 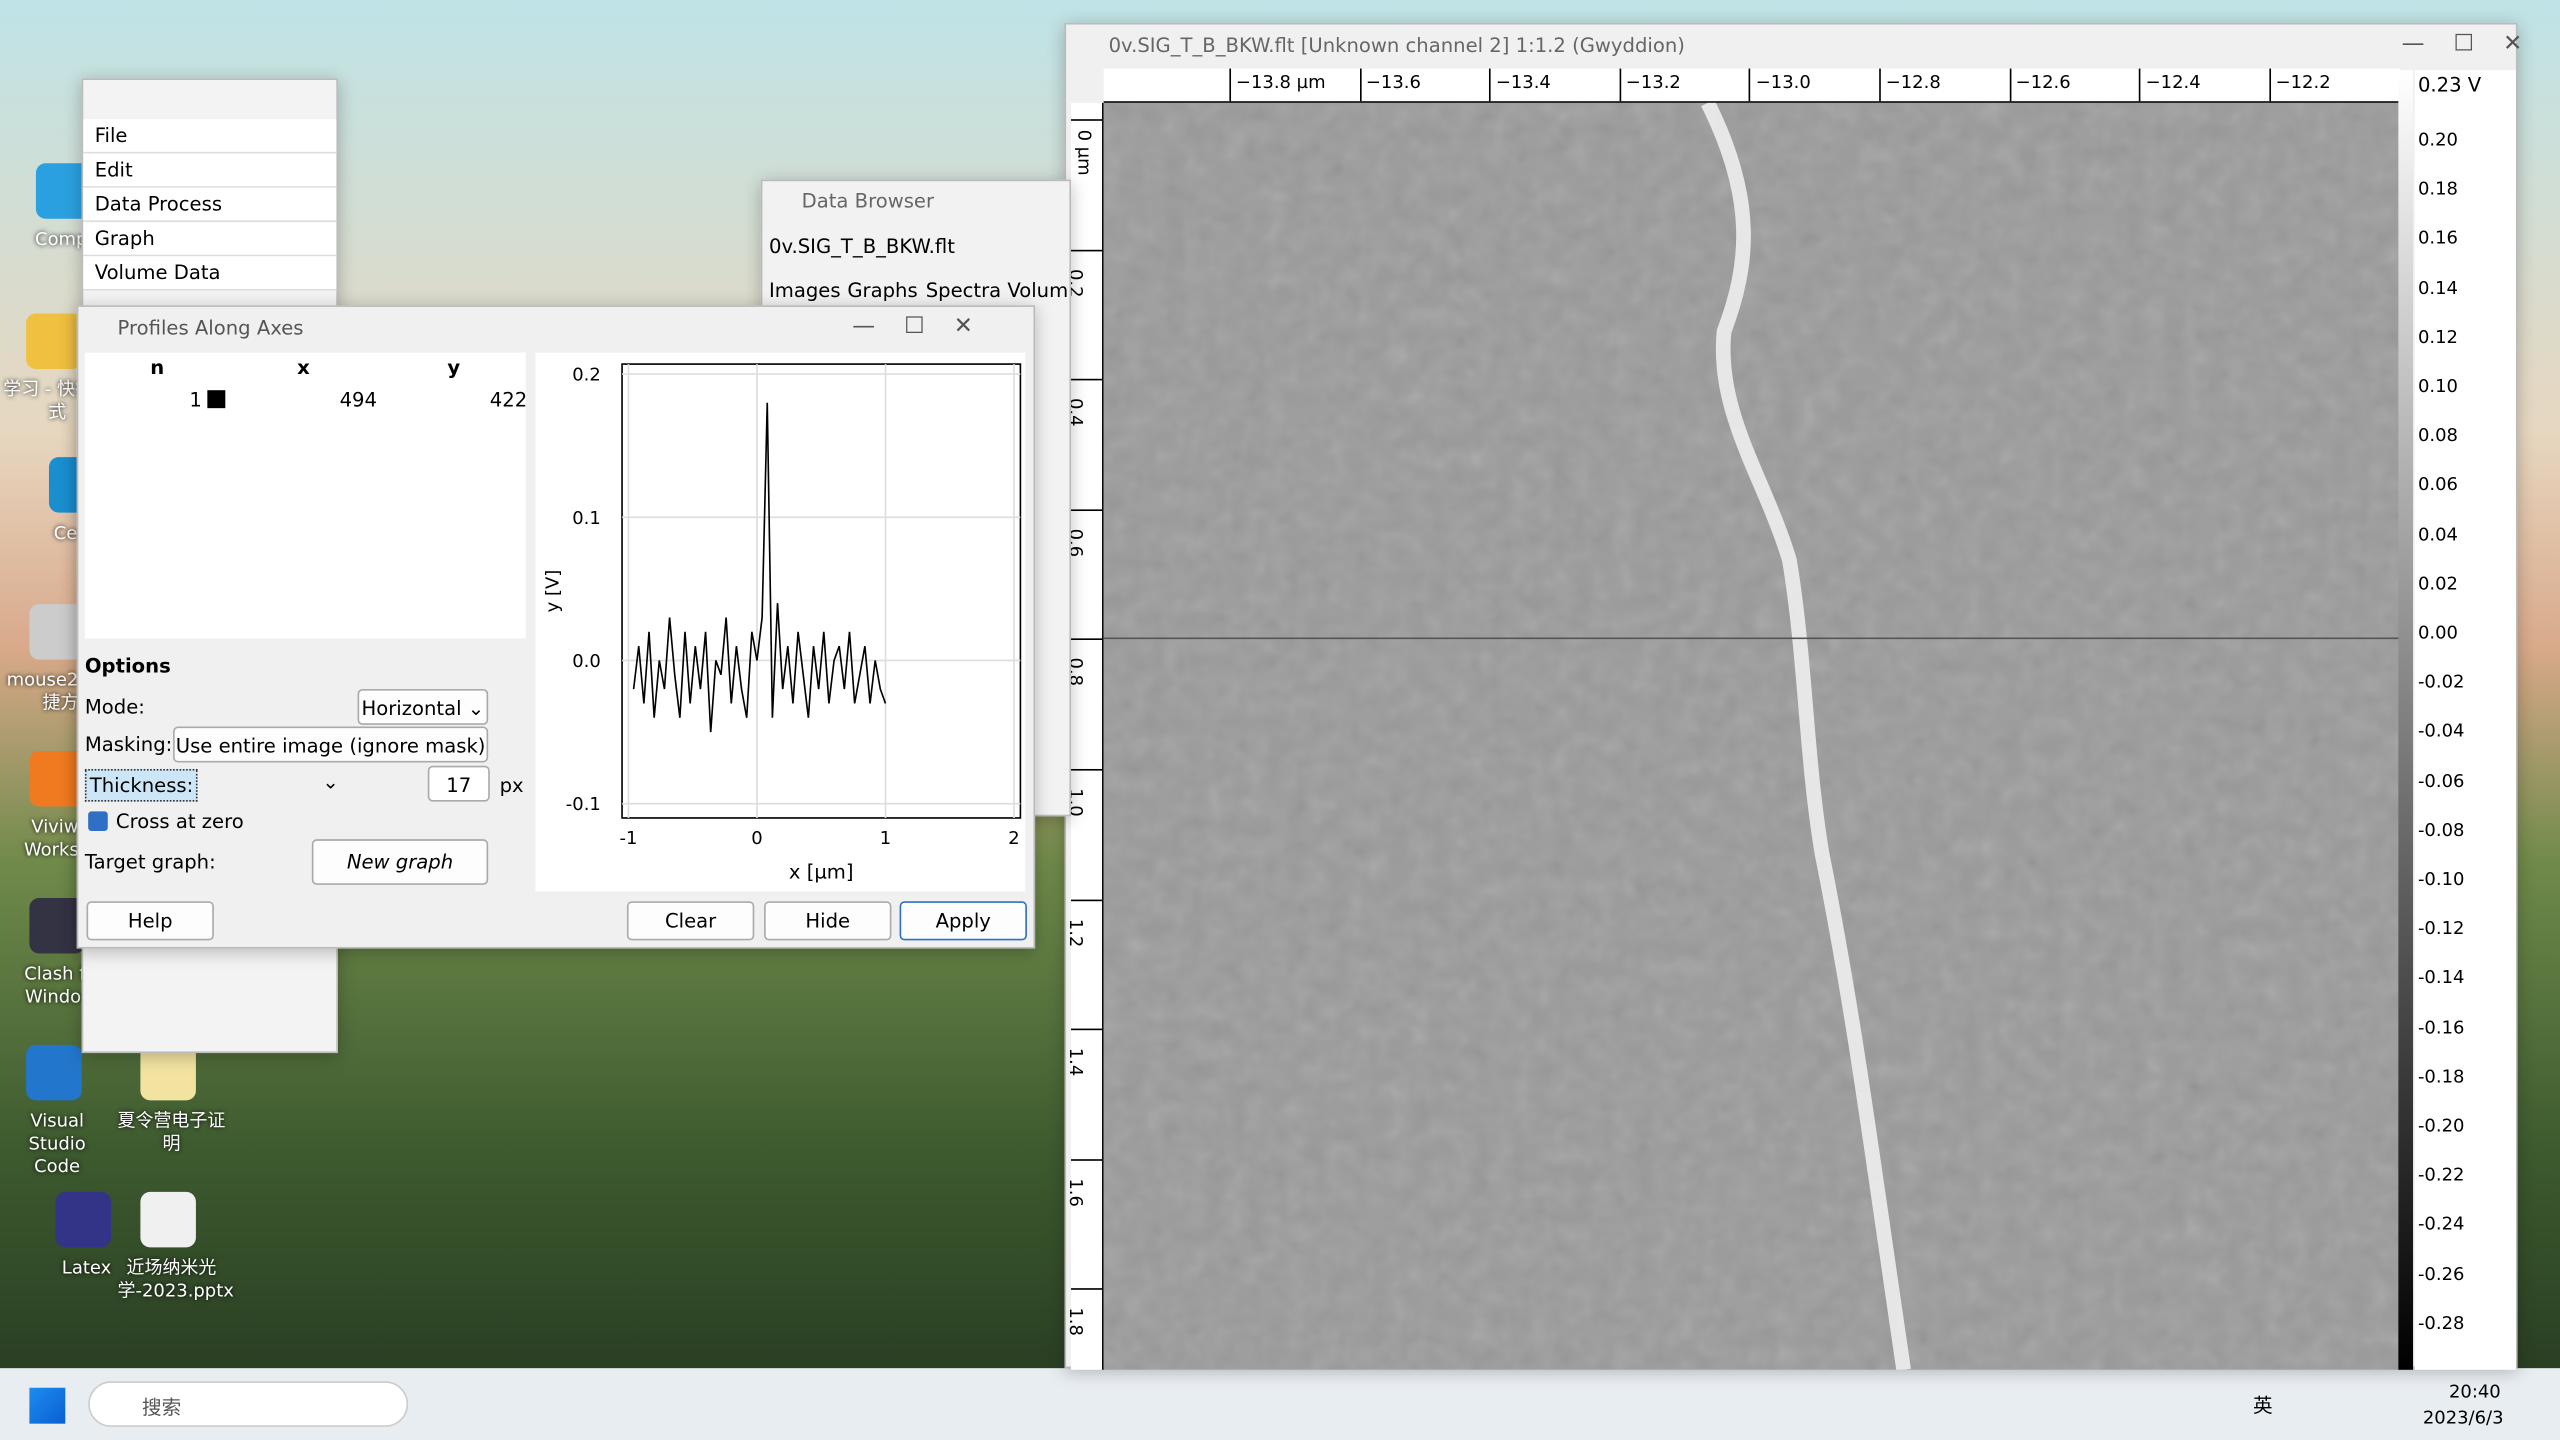 I want to click on colorbar-label: 0.14, so click(x=2437, y=287).